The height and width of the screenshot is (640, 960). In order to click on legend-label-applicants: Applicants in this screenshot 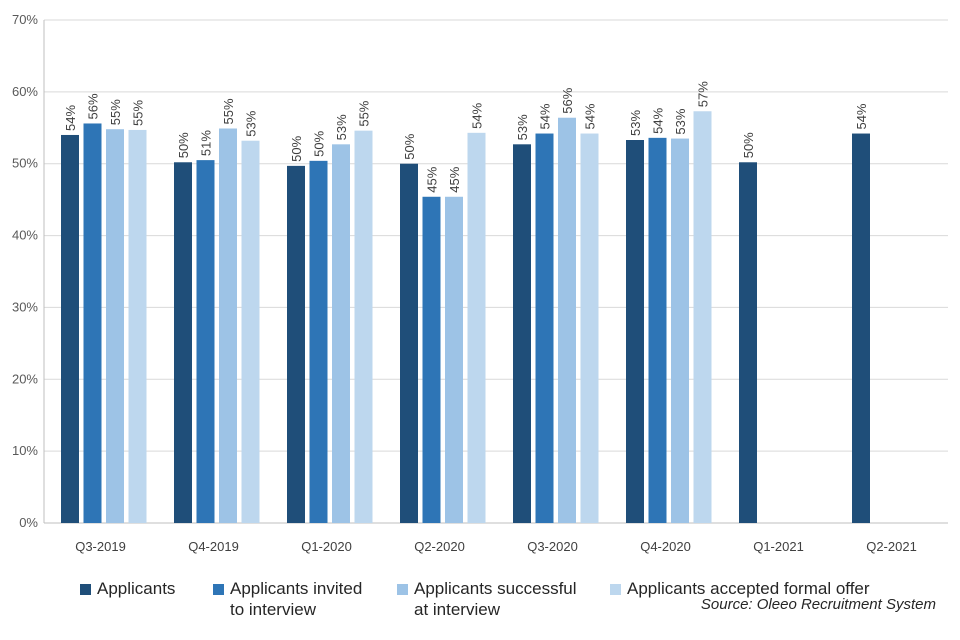, I will do `click(136, 588)`.